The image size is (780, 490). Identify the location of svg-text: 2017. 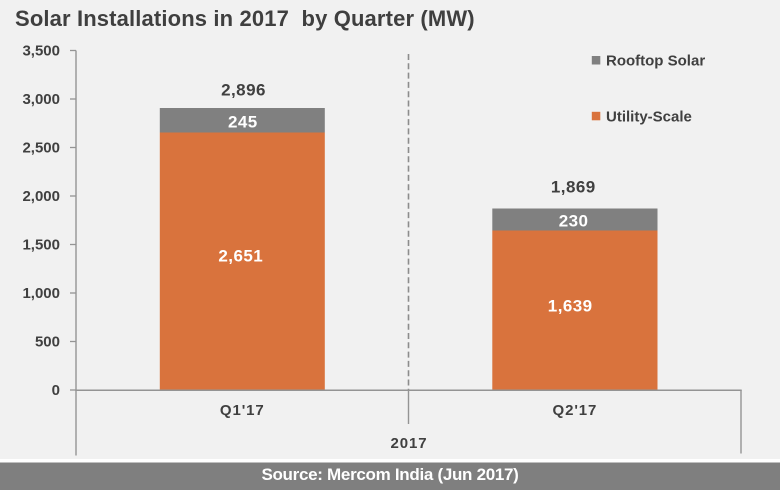
(409, 443).